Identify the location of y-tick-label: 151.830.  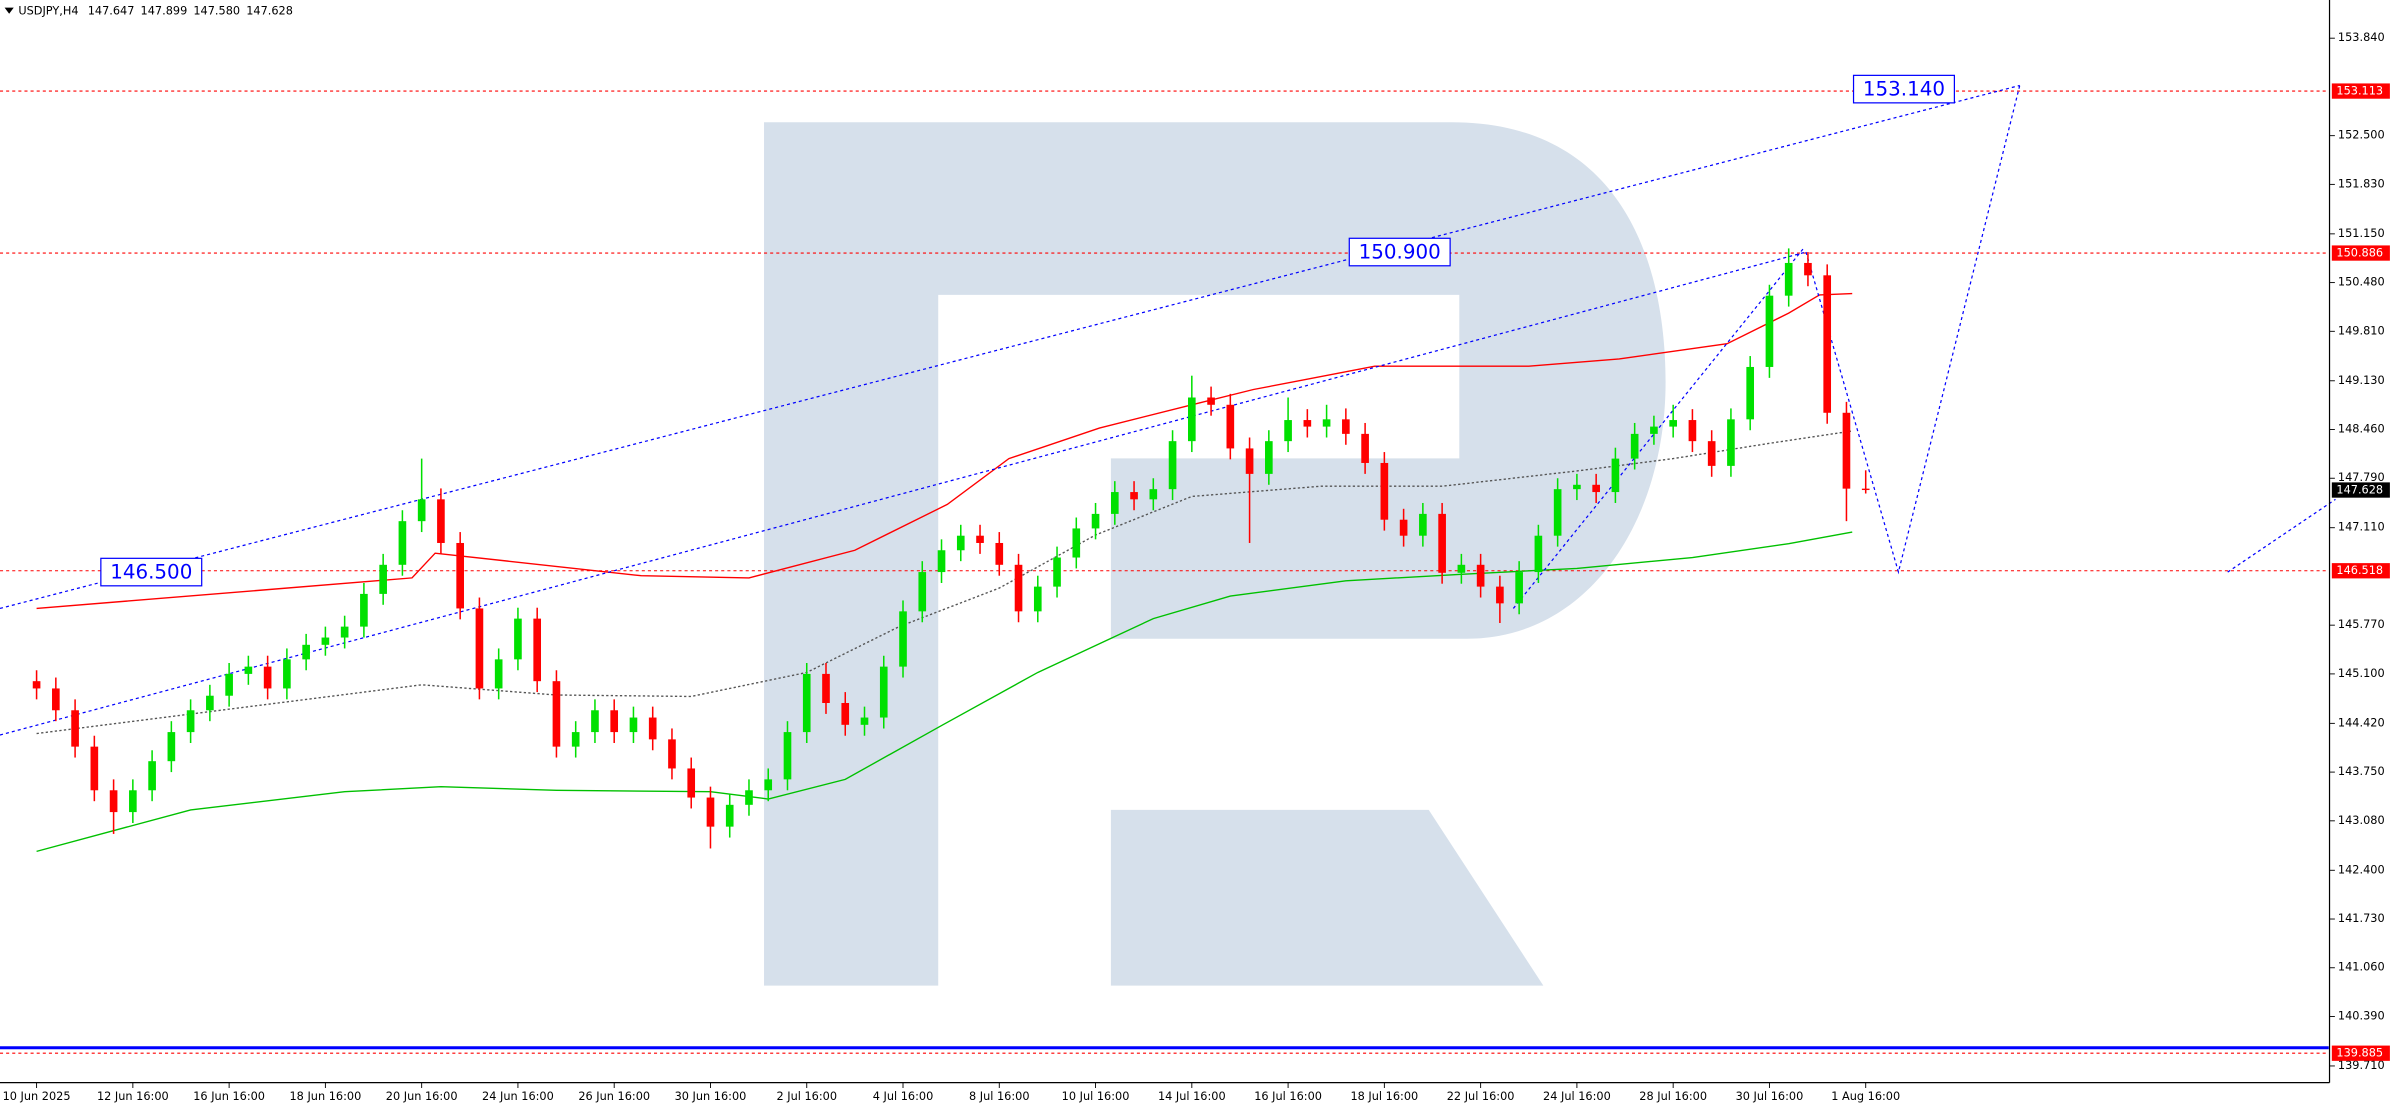
(2361, 183).